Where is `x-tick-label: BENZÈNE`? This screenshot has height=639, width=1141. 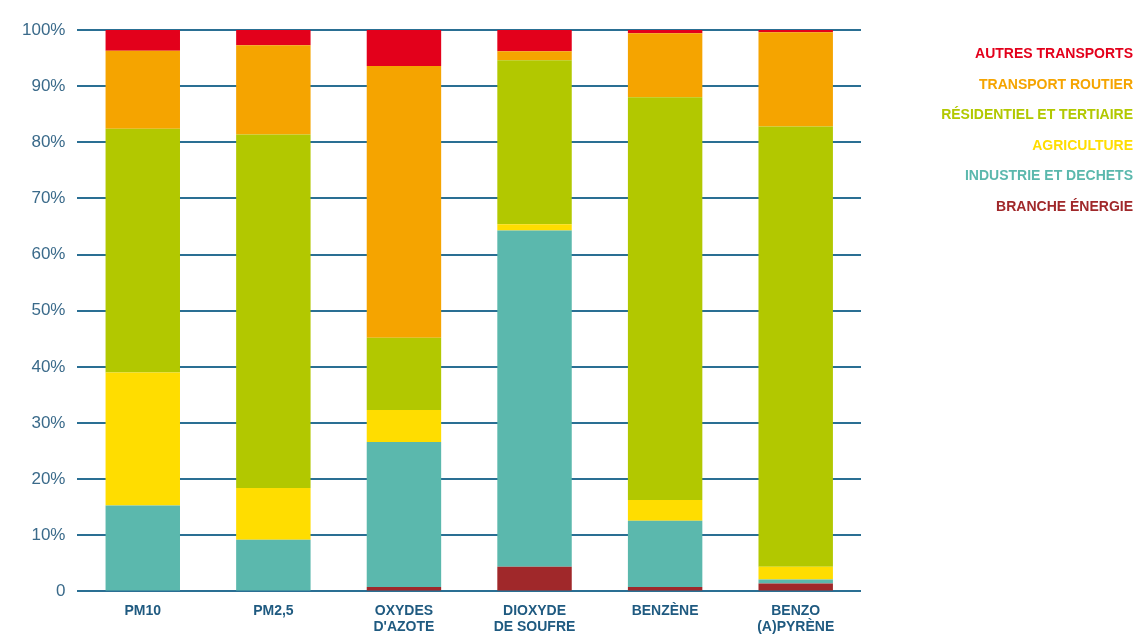
x-tick-label: BENZÈNE is located at coordinates (665, 609).